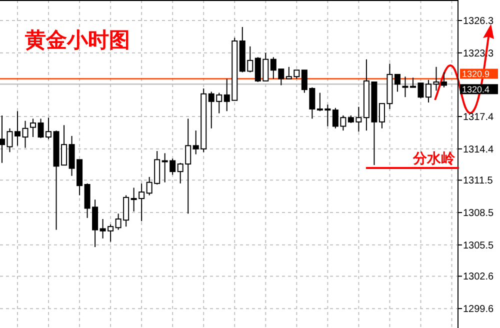 This screenshot has width=500, height=328. I want to click on y-tick-label: 1314.4, so click(478, 150).